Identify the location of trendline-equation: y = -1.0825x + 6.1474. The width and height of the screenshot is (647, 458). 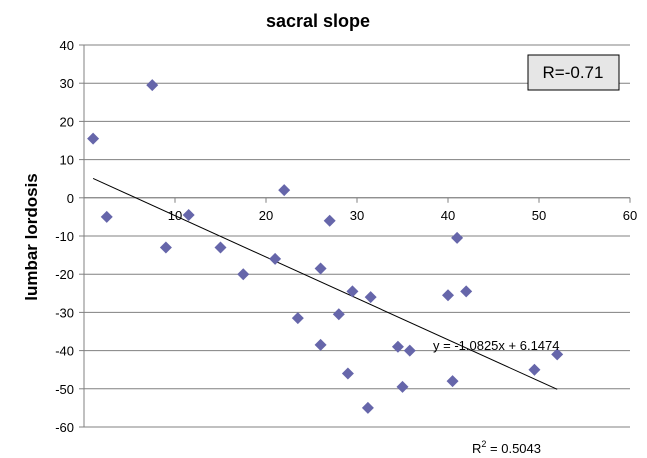
(496, 345).